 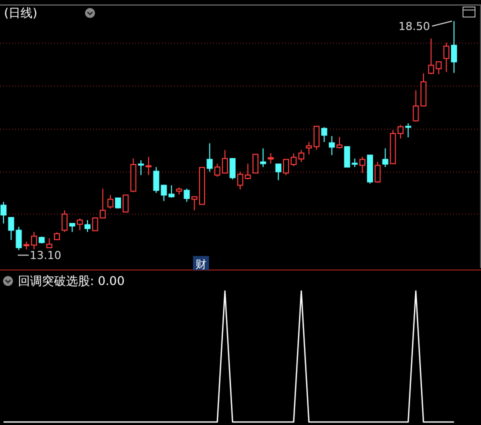 What do you see at coordinates (21, 13) in the screenshot?
I see `chart-title: (日线)` at bounding box center [21, 13].